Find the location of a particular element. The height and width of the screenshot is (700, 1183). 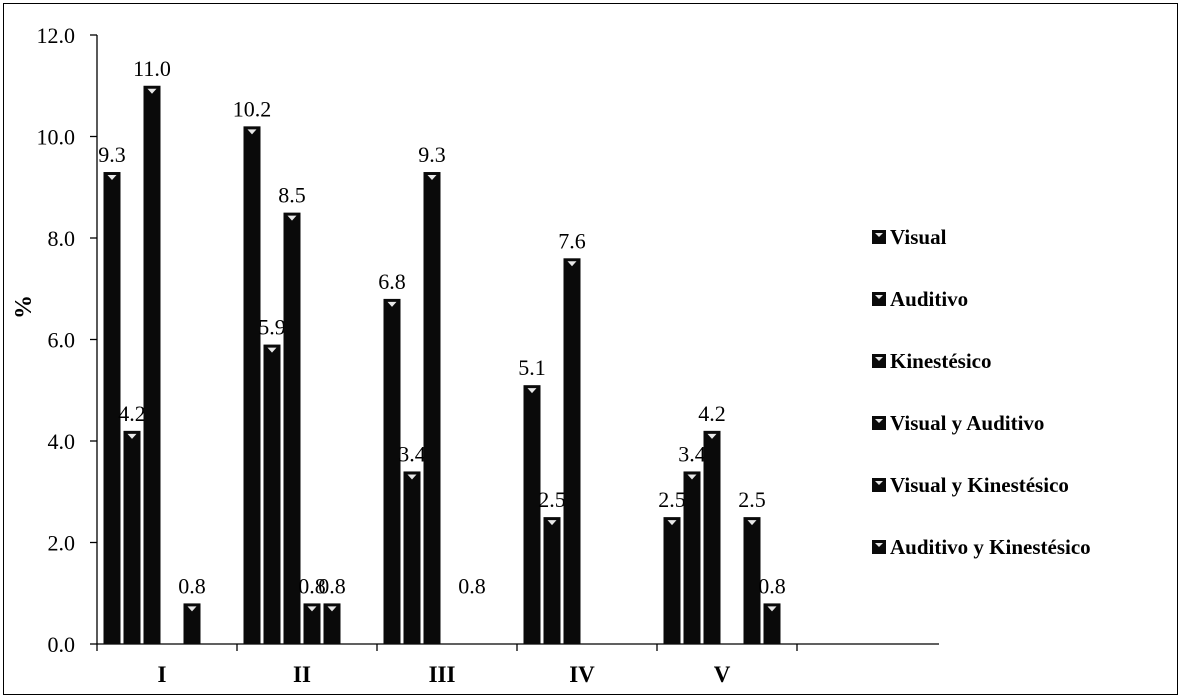

x-category-label: II is located at coordinates (302, 674).